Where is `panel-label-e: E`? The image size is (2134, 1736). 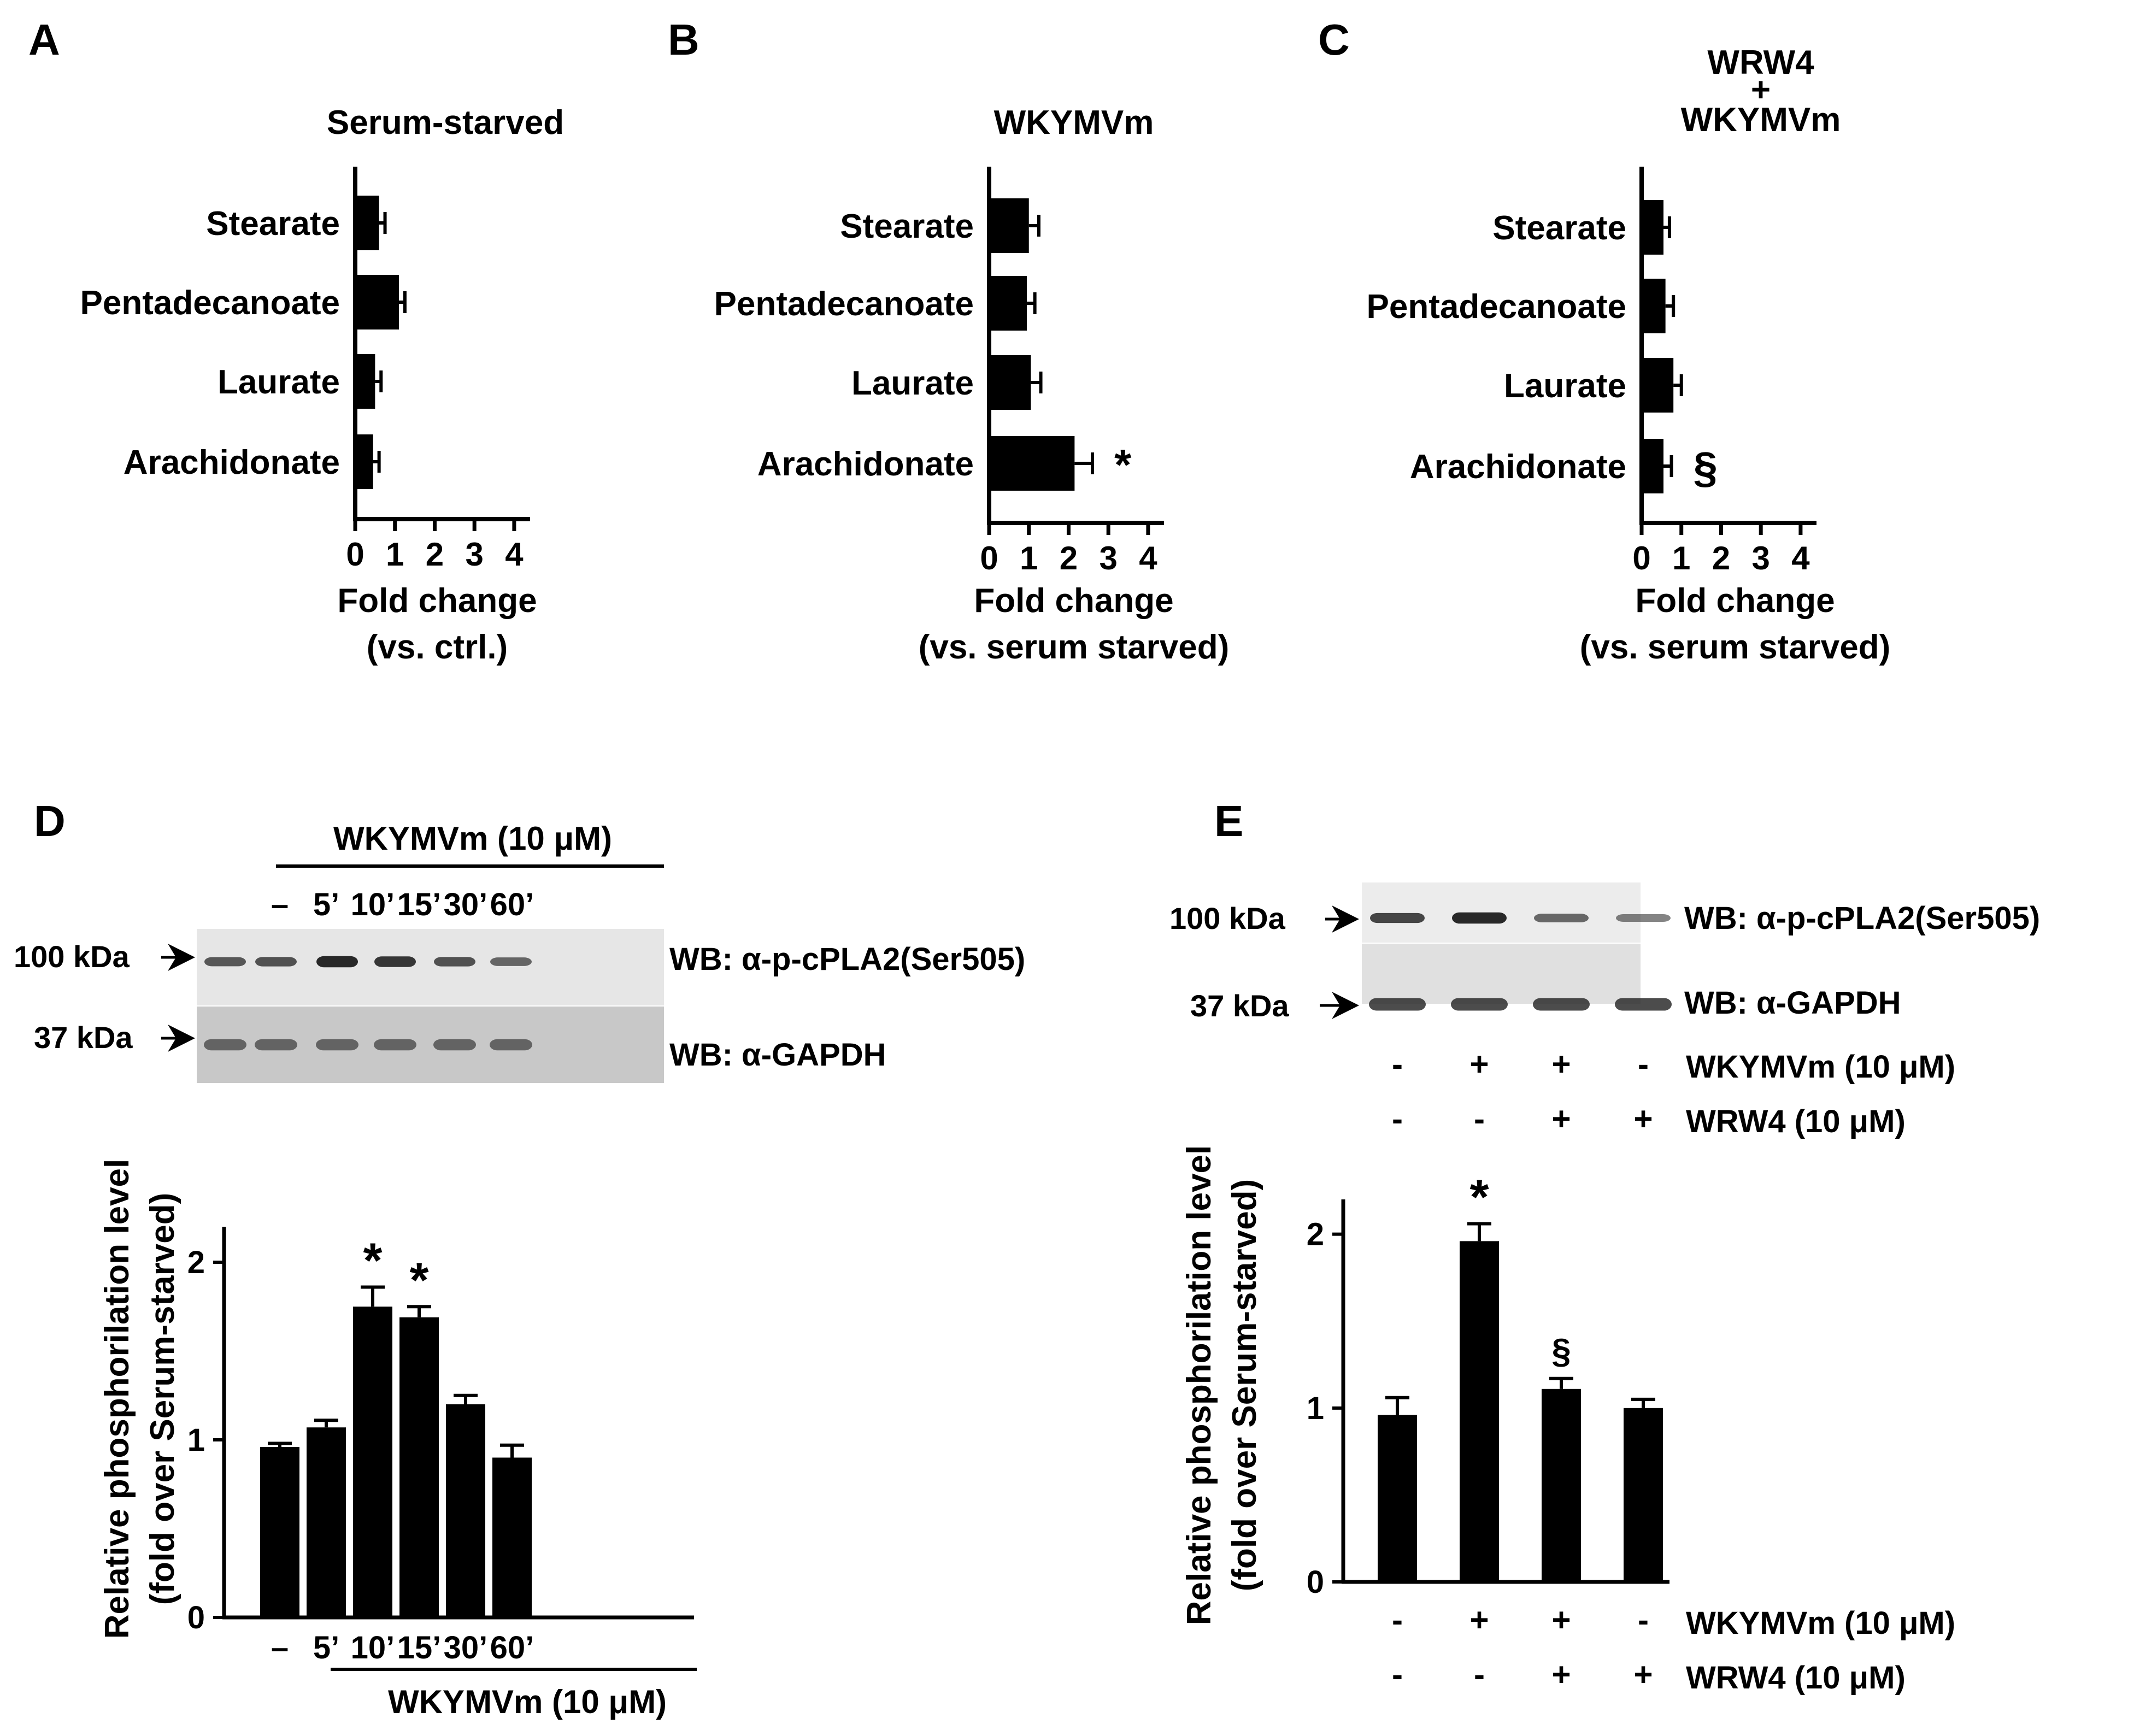 panel-label-e: E is located at coordinates (1228, 821).